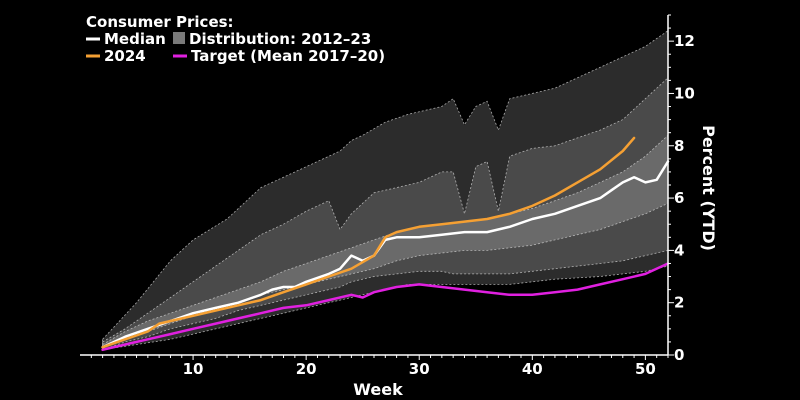 This screenshot has width=800, height=400. Describe the element at coordinates (679, 303) in the screenshot. I see `y-tick-label: 2` at that location.